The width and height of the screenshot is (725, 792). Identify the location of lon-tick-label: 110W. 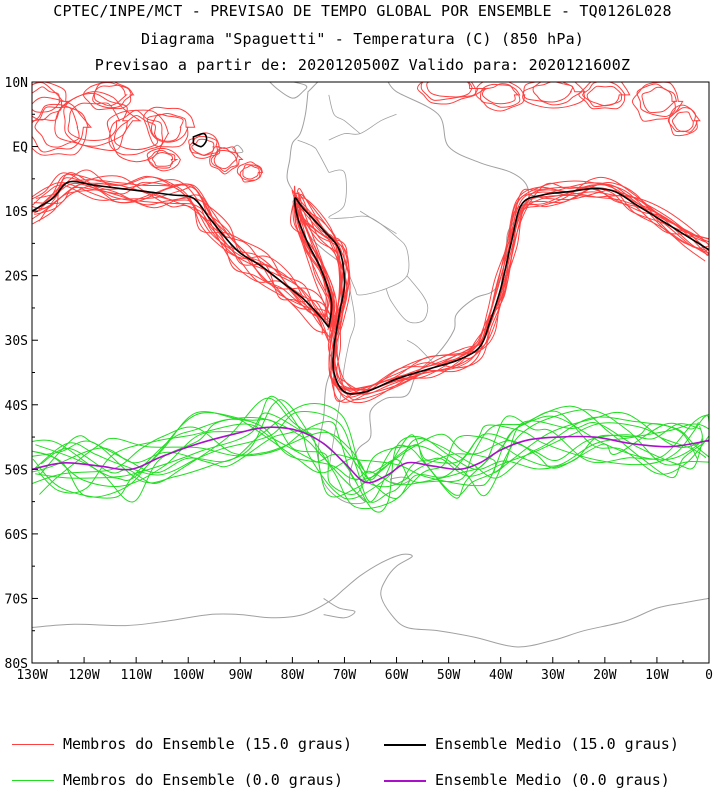
(135, 675).